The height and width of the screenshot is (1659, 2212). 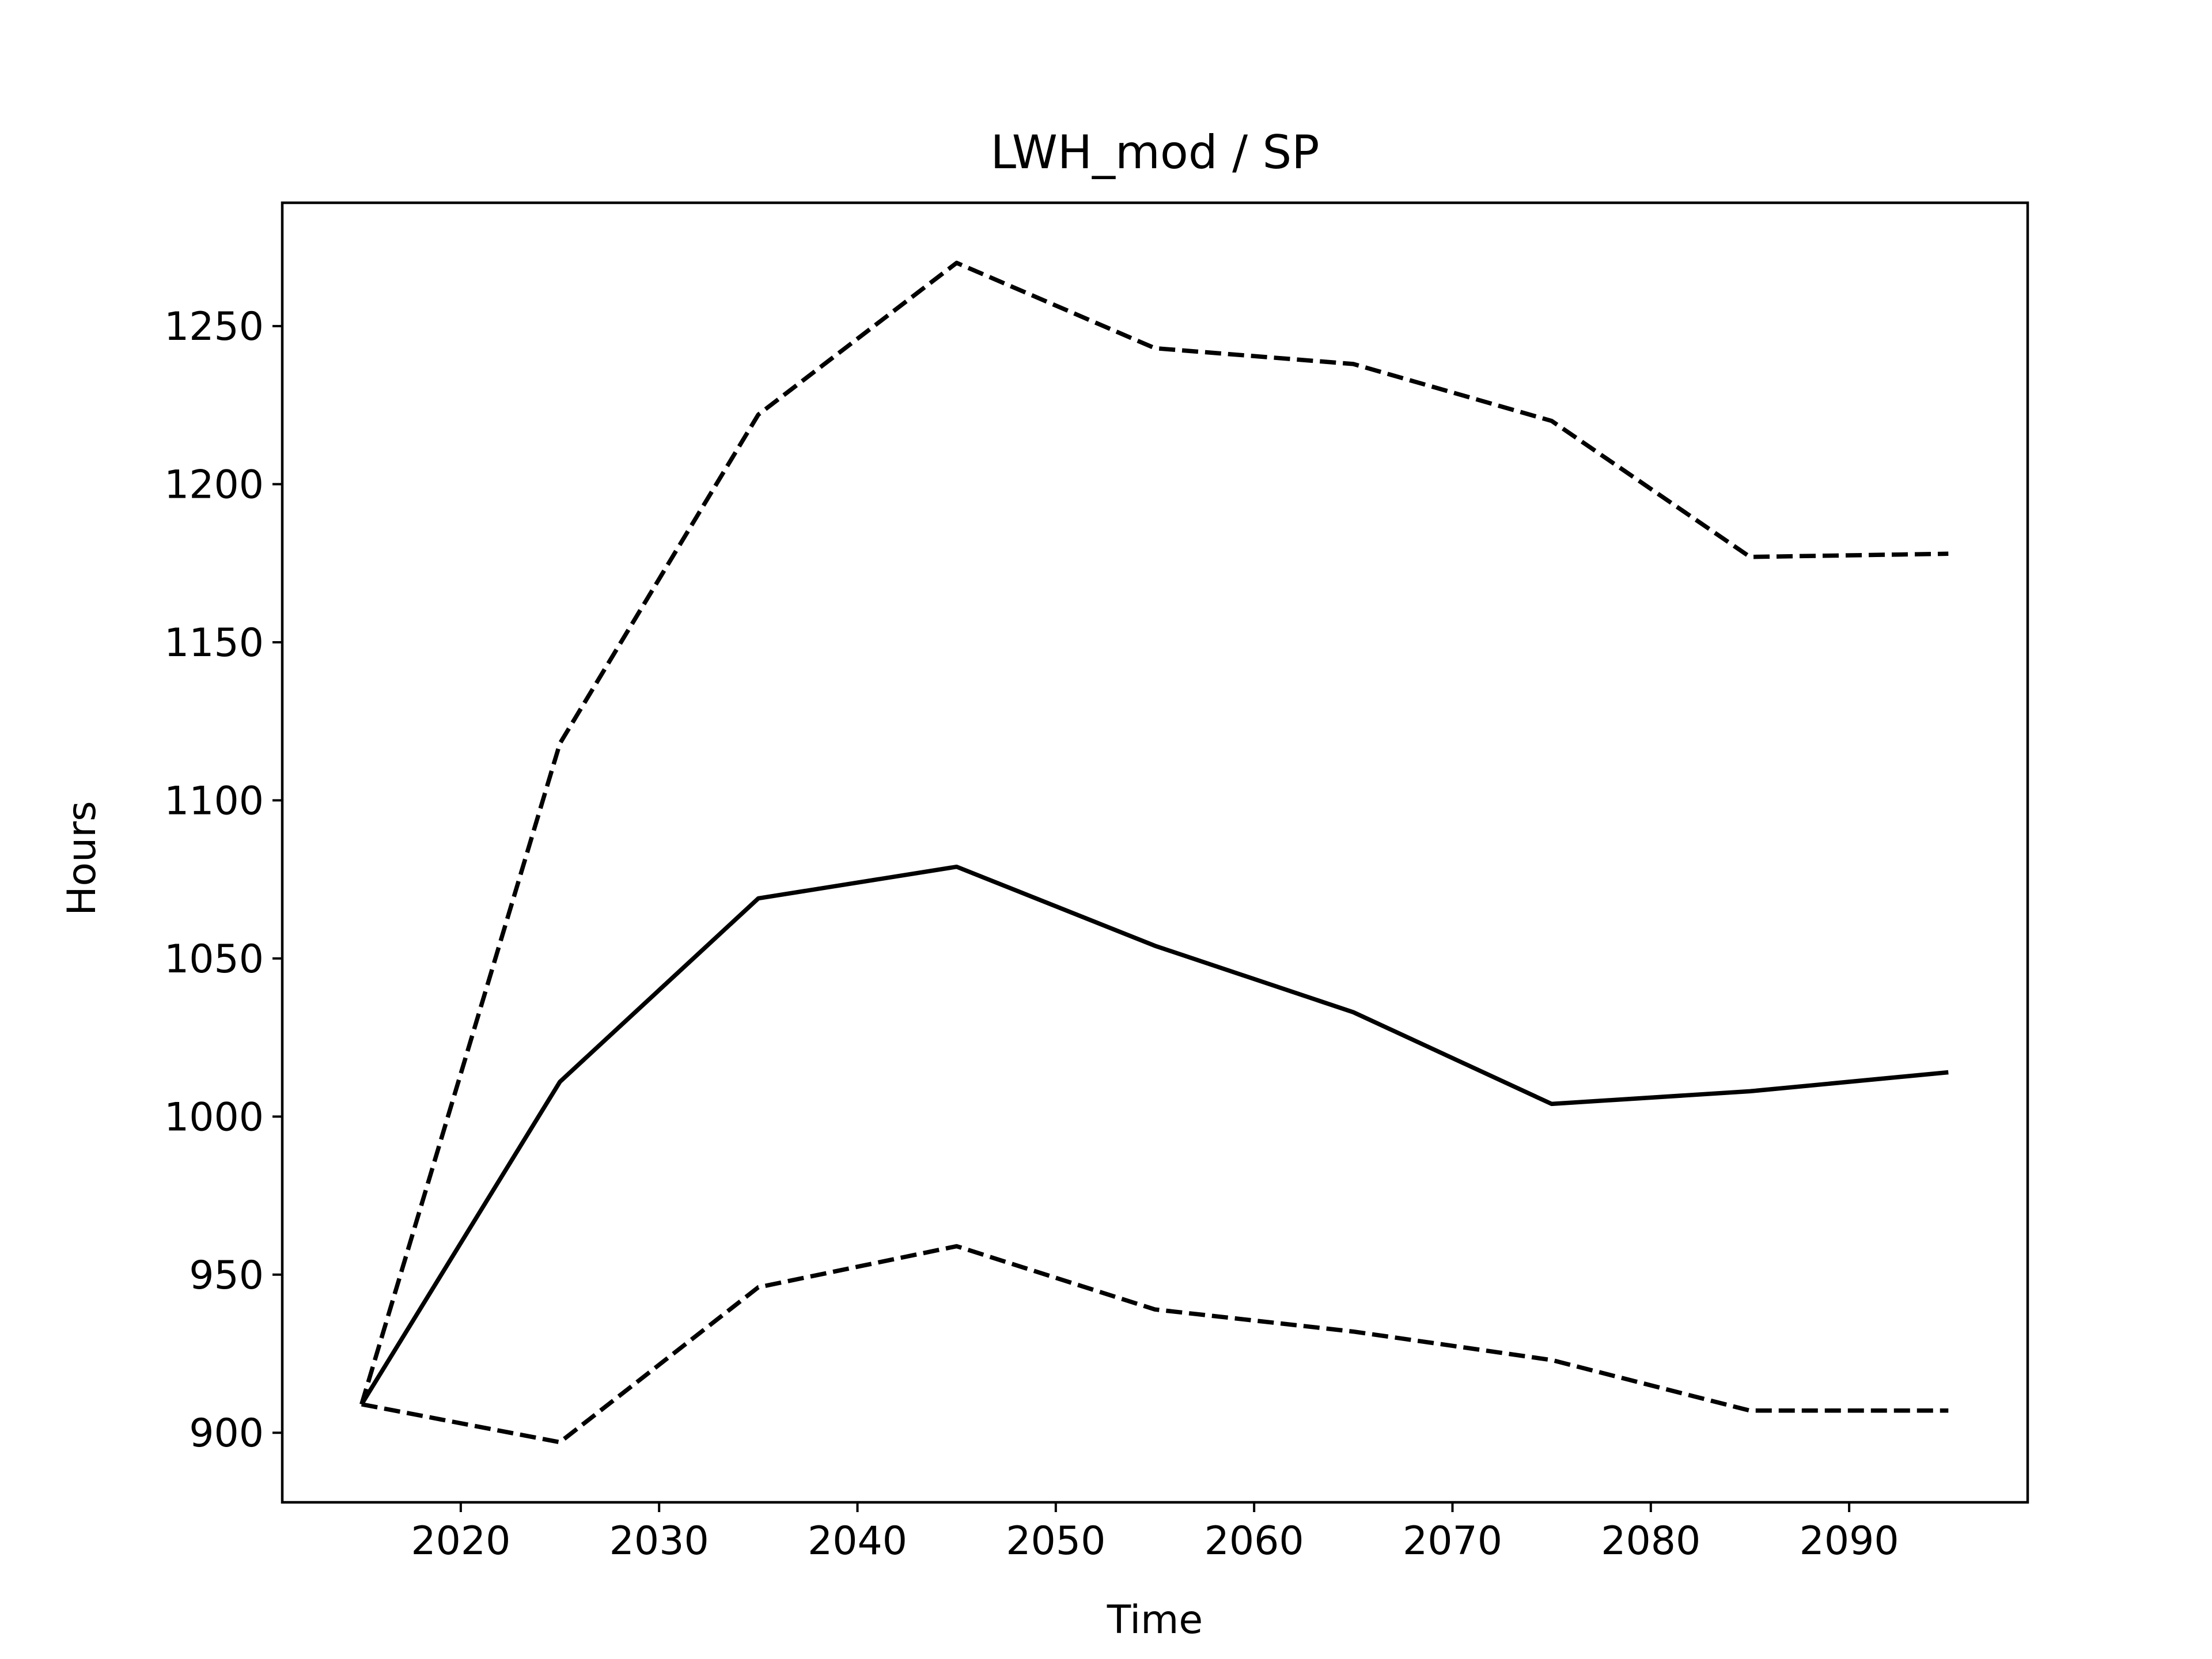 What do you see at coordinates (1452, 1541) in the screenshot?
I see `x-tick-label: 2070` at bounding box center [1452, 1541].